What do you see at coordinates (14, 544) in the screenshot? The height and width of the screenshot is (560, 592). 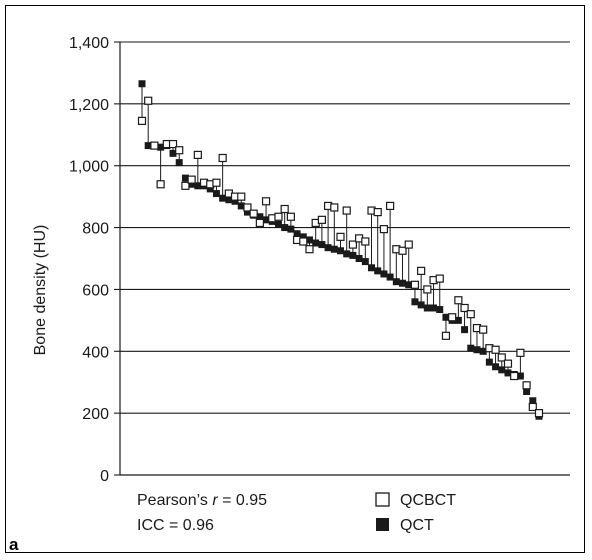 I see `panel-label: a` at bounding box center [14, 544].